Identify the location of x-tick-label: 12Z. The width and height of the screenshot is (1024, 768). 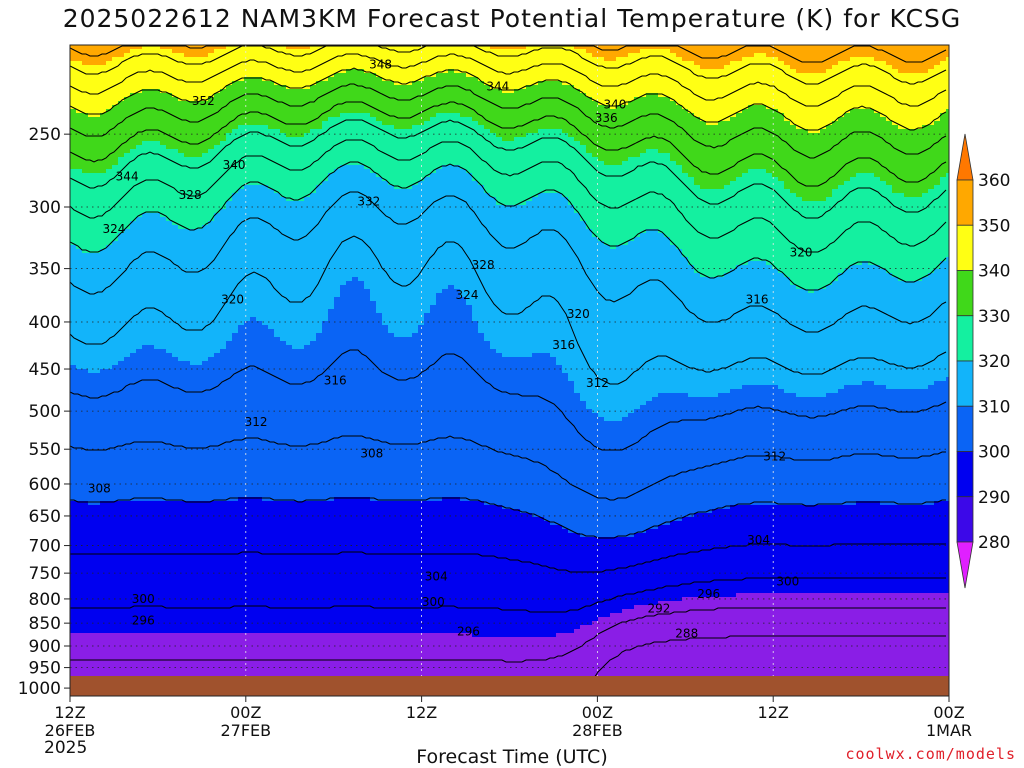
(69, 712).